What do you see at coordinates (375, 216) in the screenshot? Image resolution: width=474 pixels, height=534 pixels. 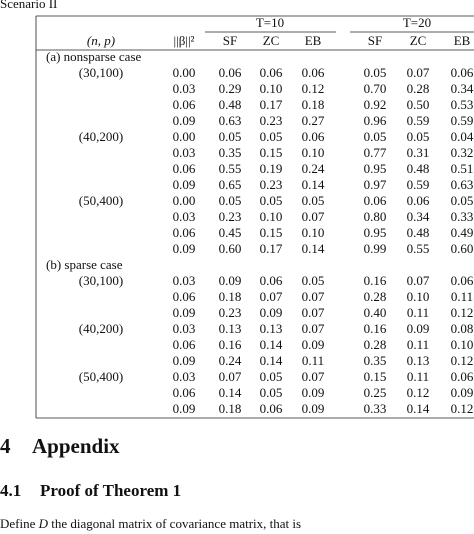 I see `cell: 0.80` at bounding box center [375, 216].